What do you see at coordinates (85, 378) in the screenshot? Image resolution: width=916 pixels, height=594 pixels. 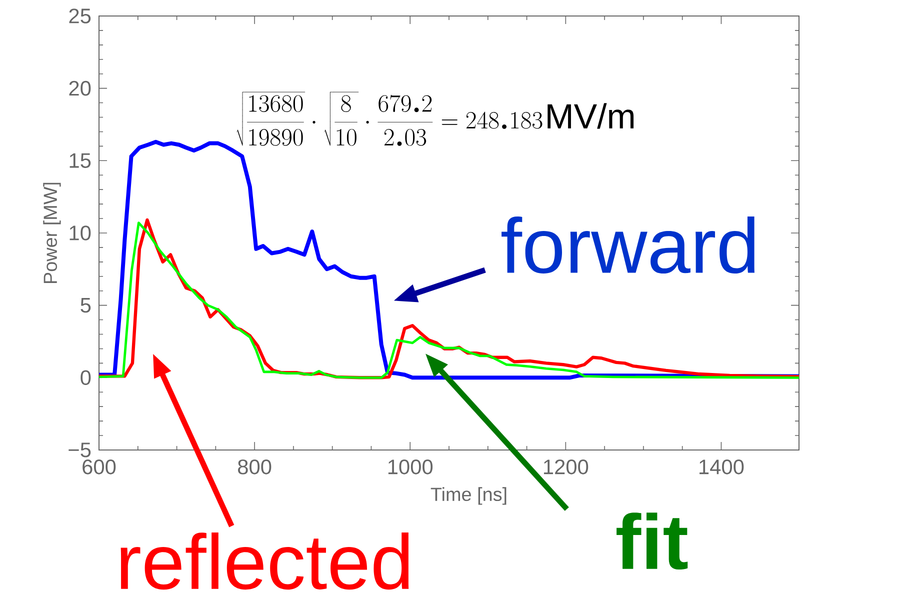 I see `y-tick-label: 0` at bounding box center [85, 378].